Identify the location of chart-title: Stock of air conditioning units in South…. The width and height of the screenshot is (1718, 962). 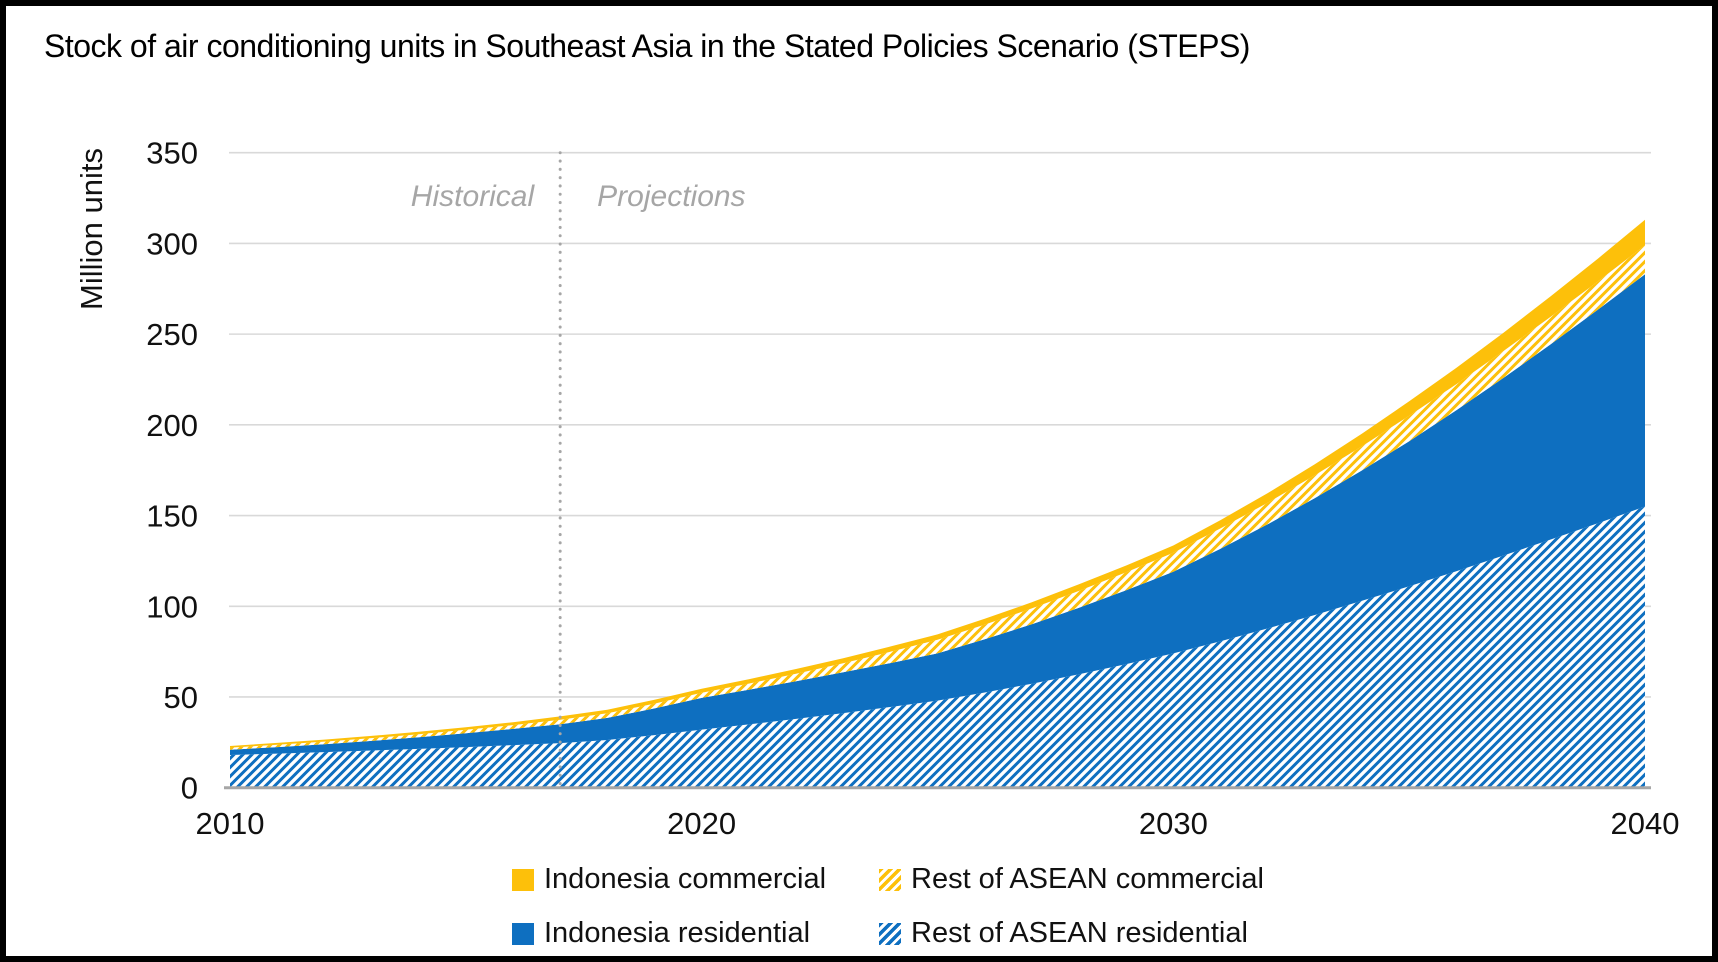
(647, 46).